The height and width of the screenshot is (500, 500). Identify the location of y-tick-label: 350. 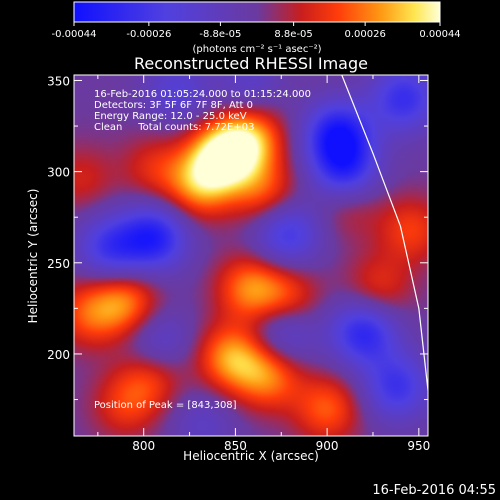
(58, 81).